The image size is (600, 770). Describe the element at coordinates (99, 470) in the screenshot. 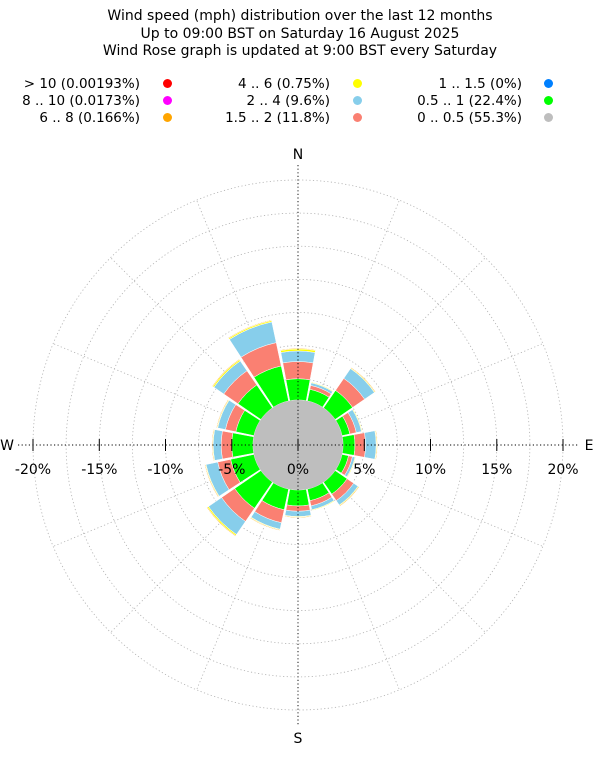

I see `tick-label-1: -15%` at that location.